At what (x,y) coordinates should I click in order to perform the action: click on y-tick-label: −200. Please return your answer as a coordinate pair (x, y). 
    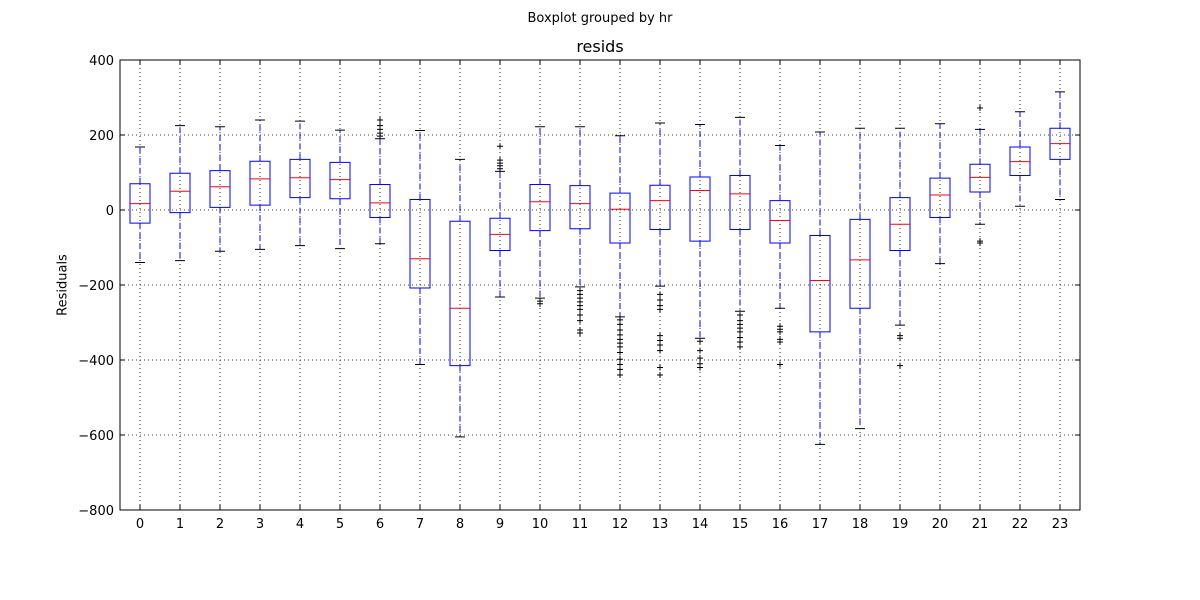
    Looking at the image, I should click on (96, 286).